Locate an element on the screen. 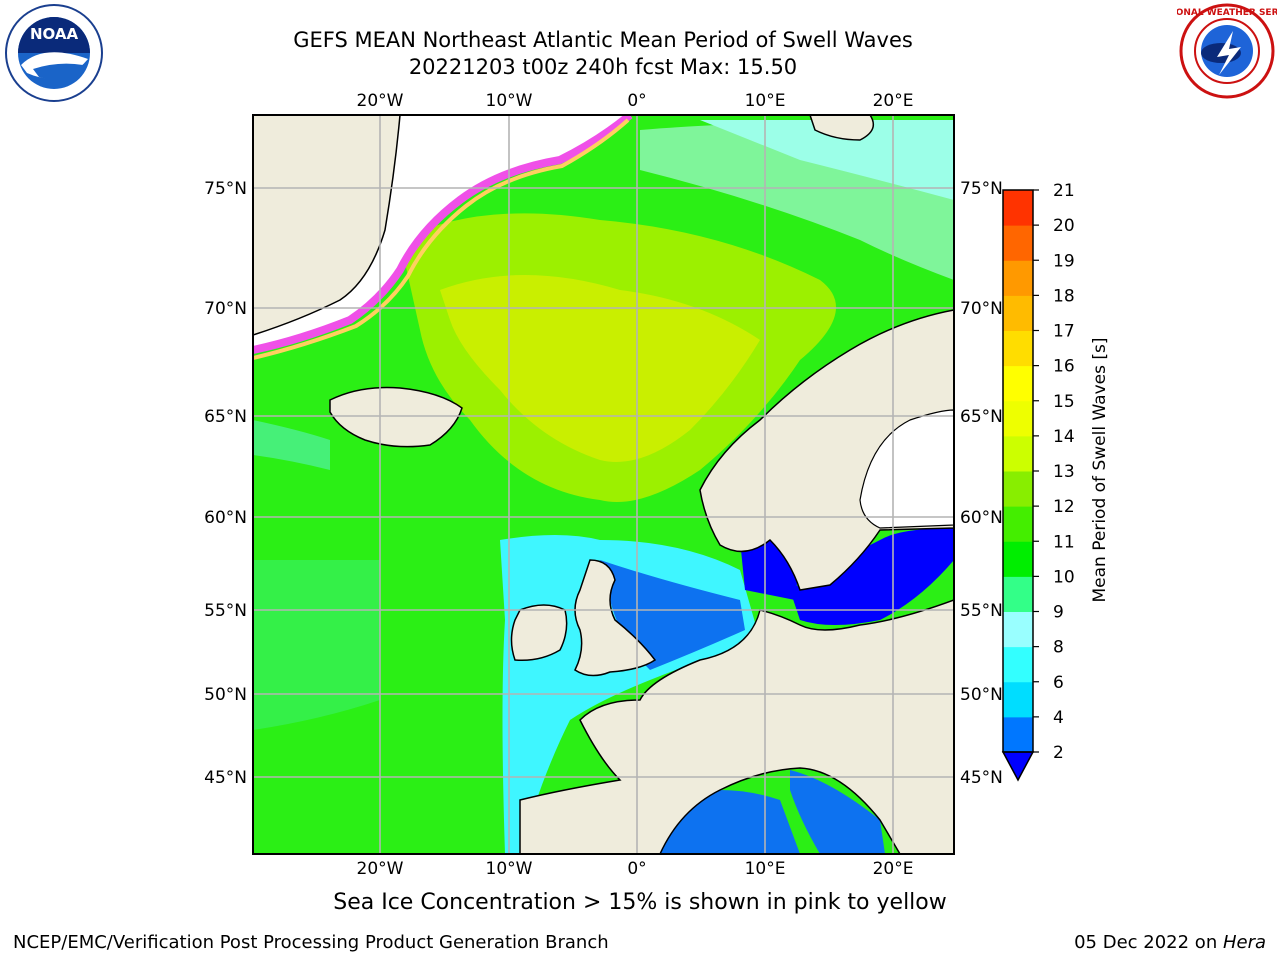 The image size is (1280, 960). colorbar-tick-label: 11 is located at coordinates (1064, 542).